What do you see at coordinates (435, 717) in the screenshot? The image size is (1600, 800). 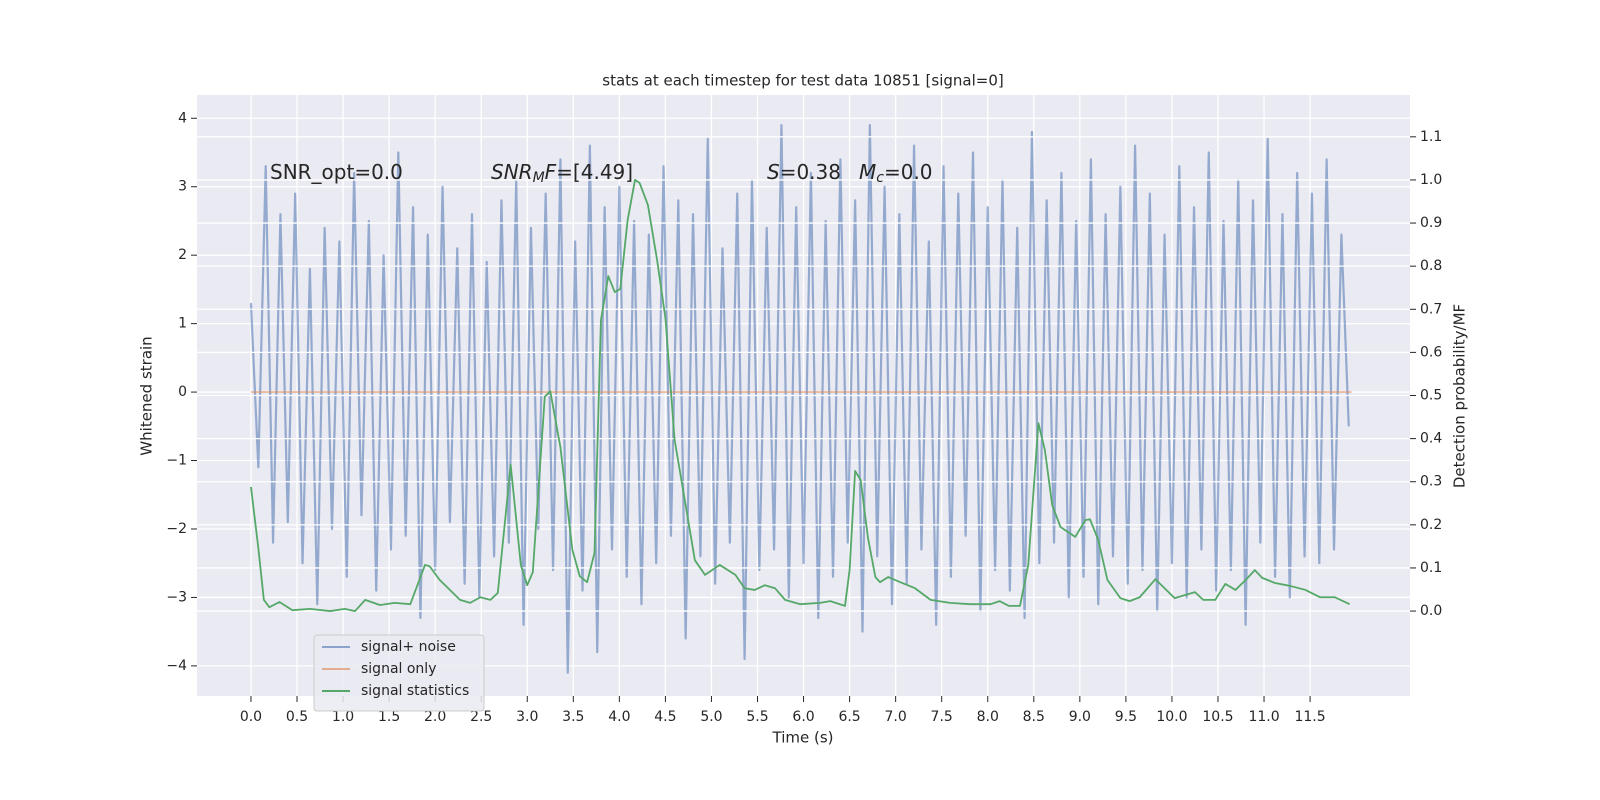 I see `x-tick-label: 2.0` at bounding box center [435, 717].